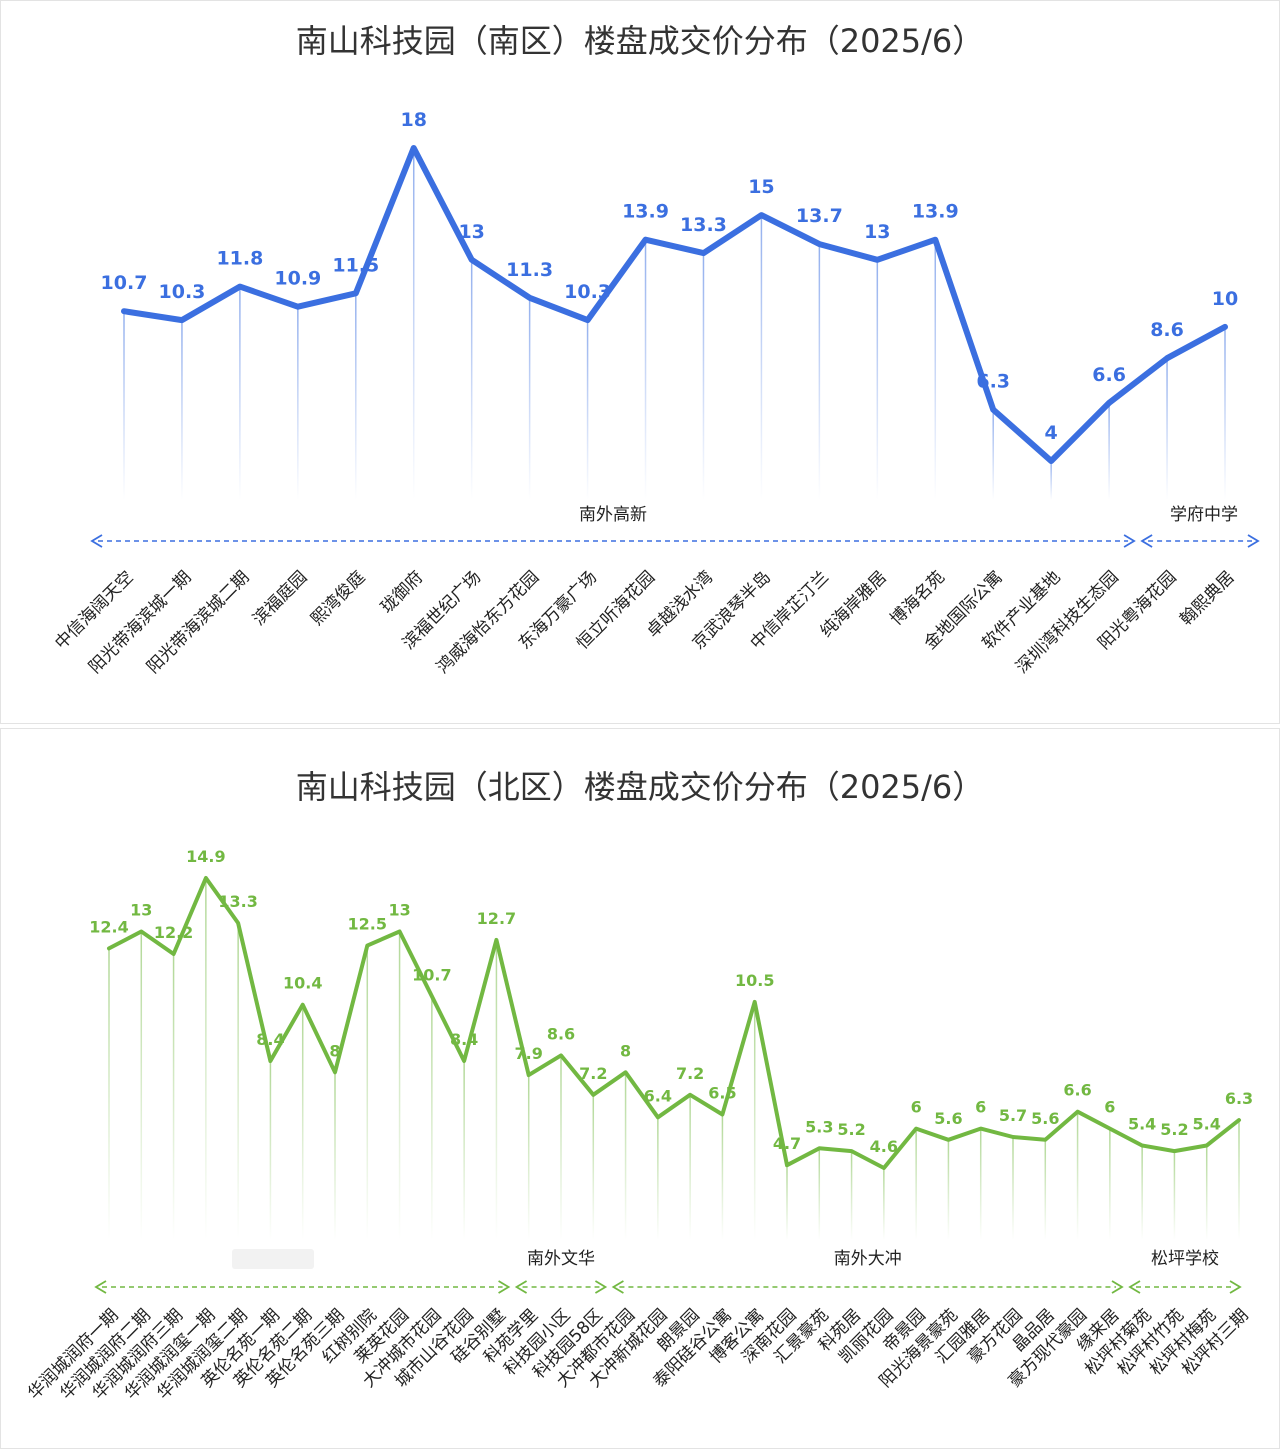  Describe the element at coordinates (645, 212) in the screenshot. I see `data-label: 13.9` at that location.